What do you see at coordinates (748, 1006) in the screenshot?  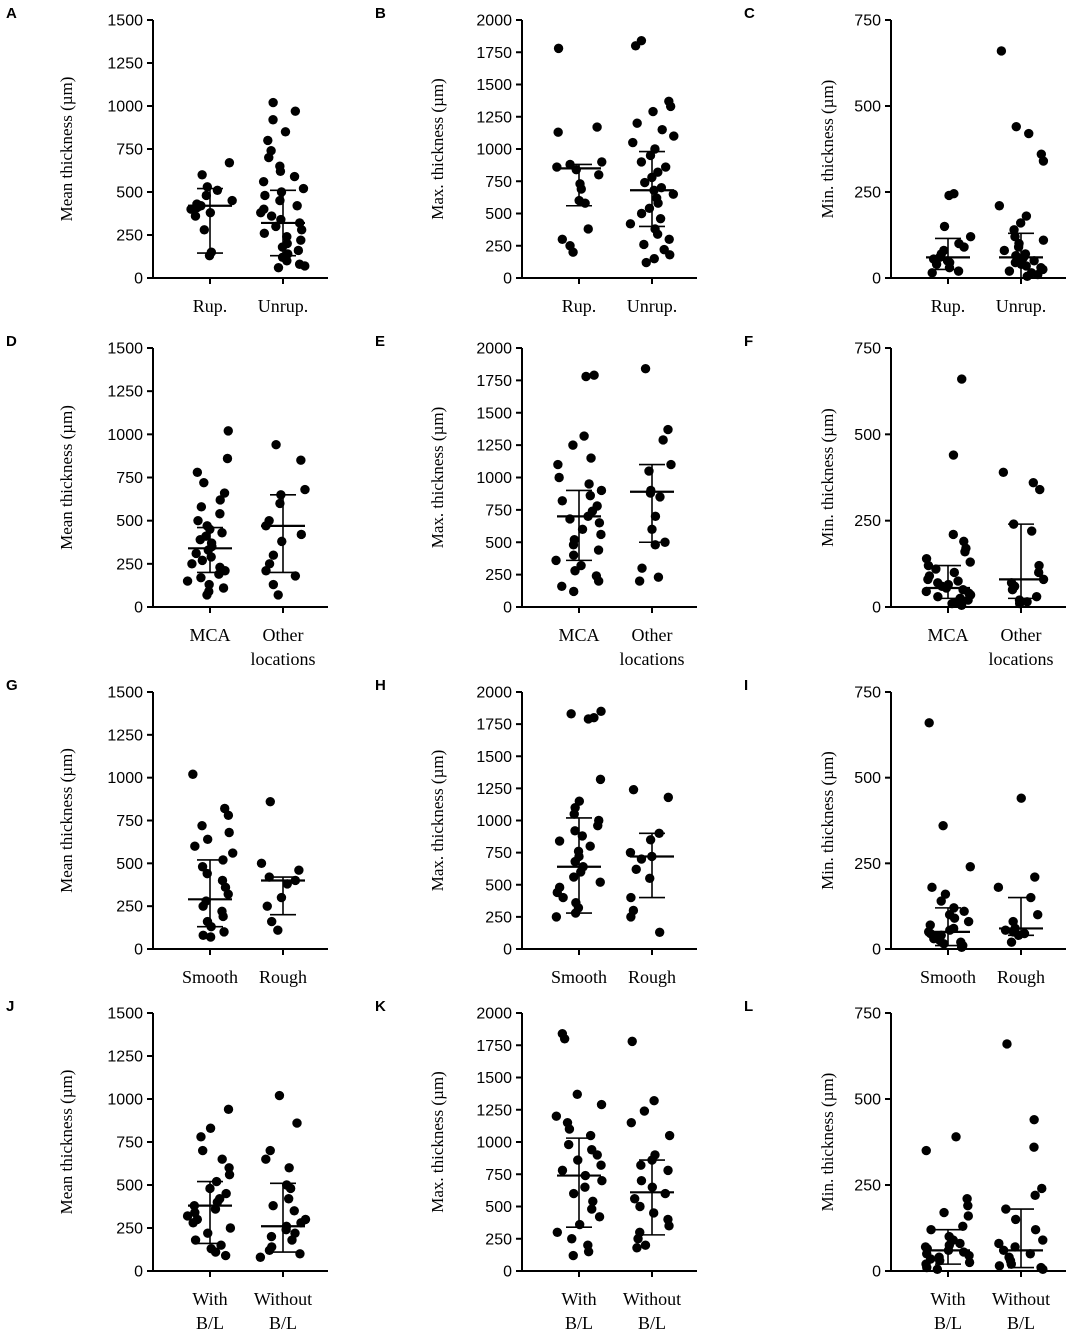 I see `panel-letter: L` at bounding box center [748, 1006].